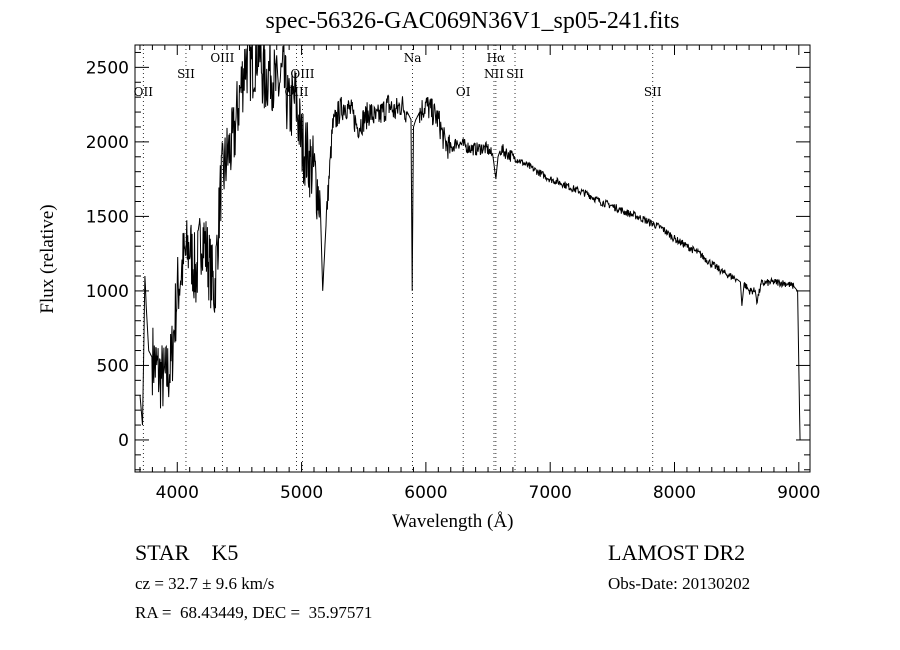 The width and height of the screenshot is (900, 650). What do you see at coordinates (550, 493) in the screenshot?
I see `x-tick-label: 7000` at bounding box center [550, 493].